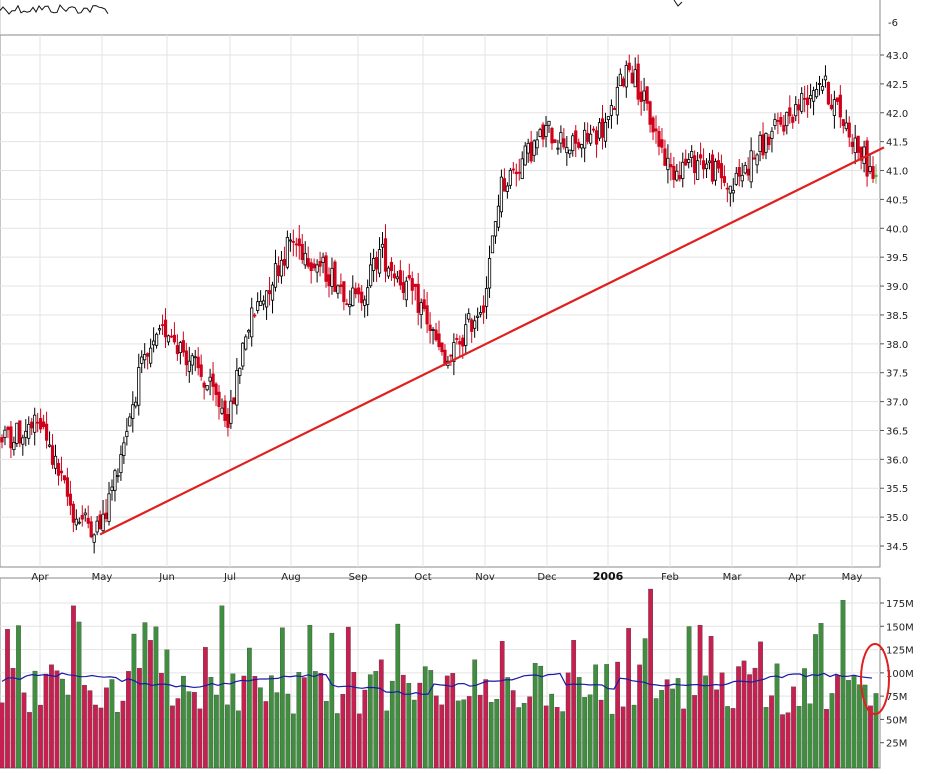 Image resolution: width=932 pixels, height=774 pixels. What do you see at coordinates (546, 577) in the screenshot?
I see `month-tick-label: Dec` at bounding box center [546, 577].